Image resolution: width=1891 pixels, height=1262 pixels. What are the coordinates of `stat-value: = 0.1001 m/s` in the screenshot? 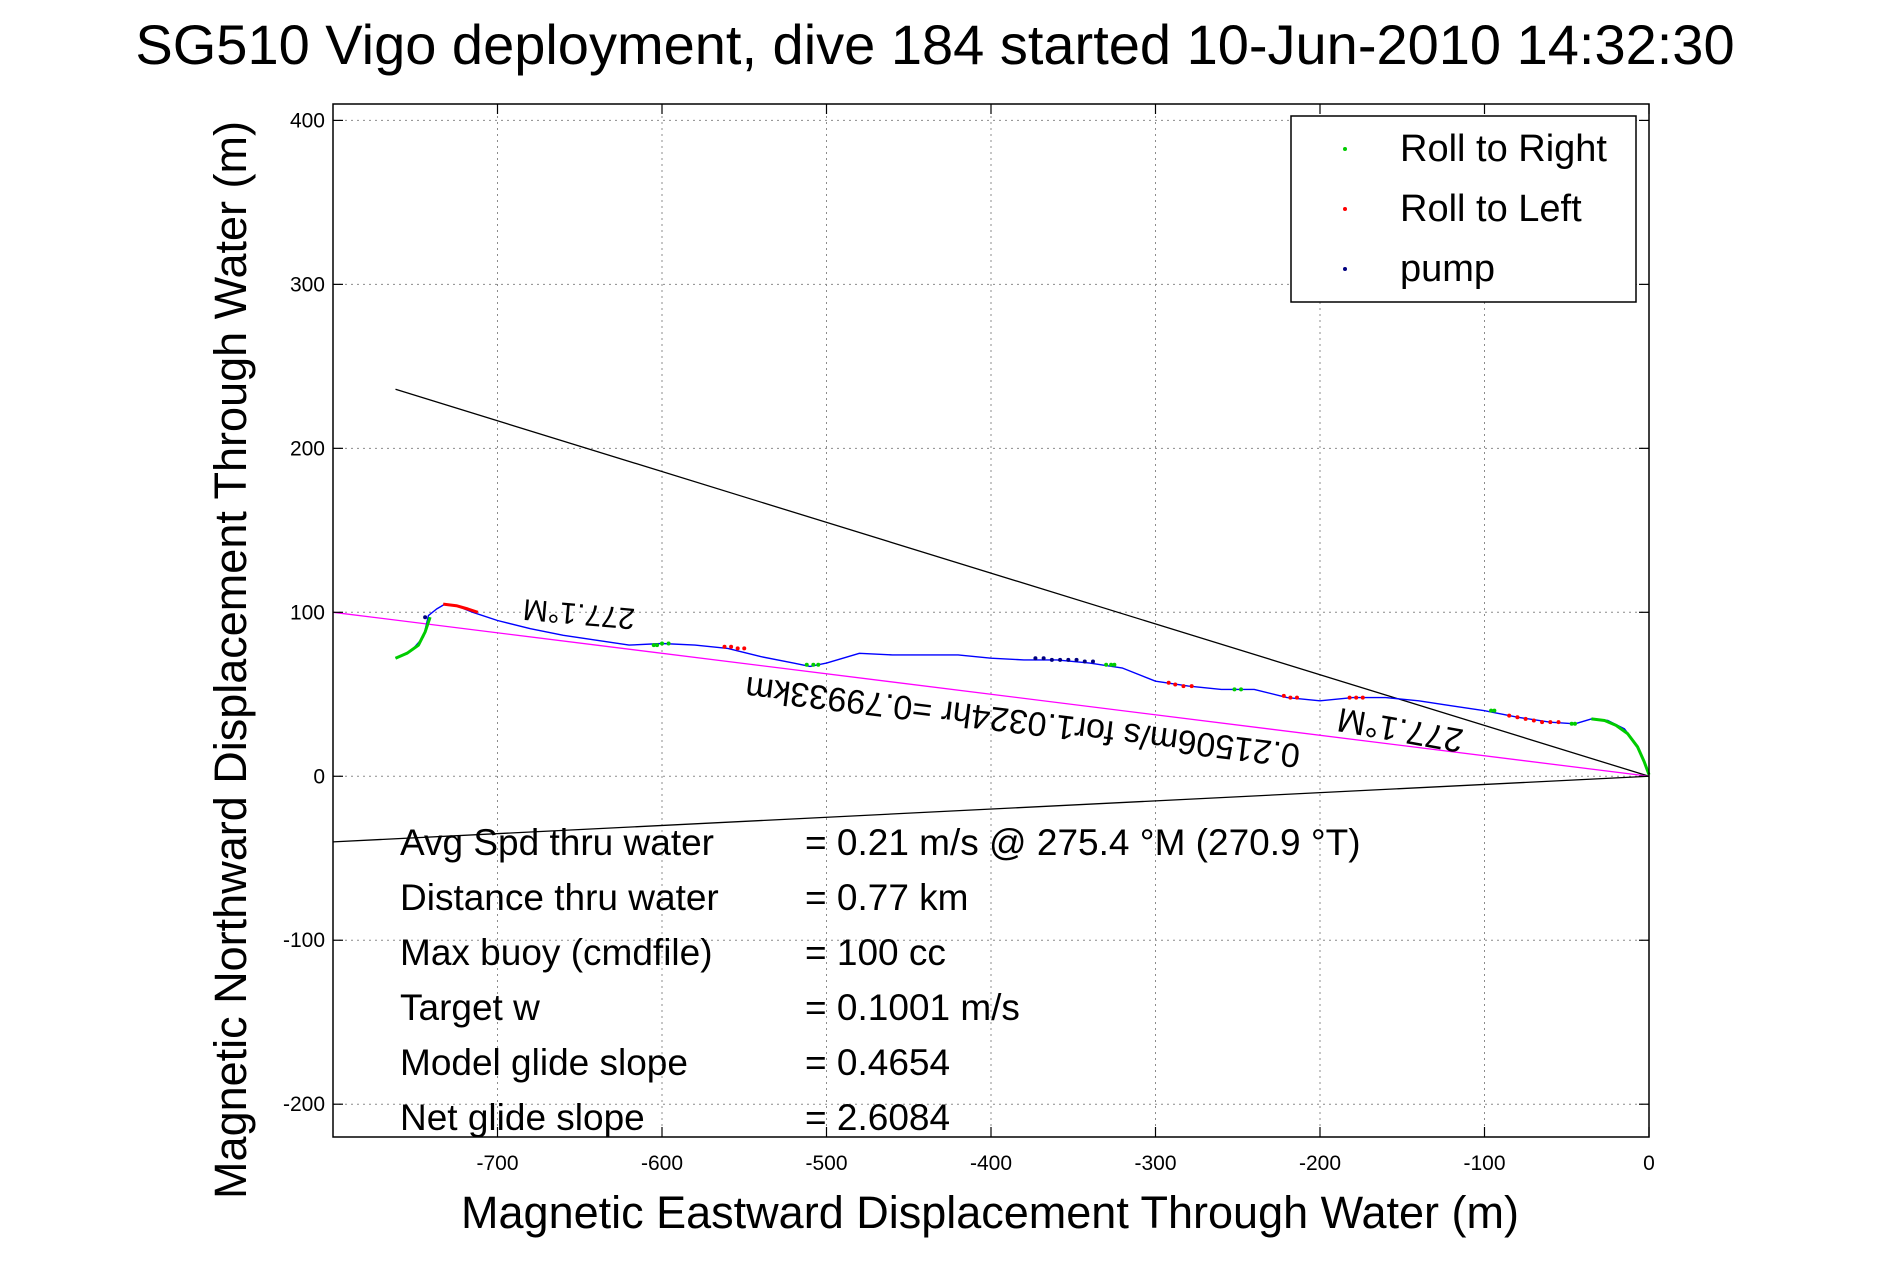 It's located at (912, 1007).